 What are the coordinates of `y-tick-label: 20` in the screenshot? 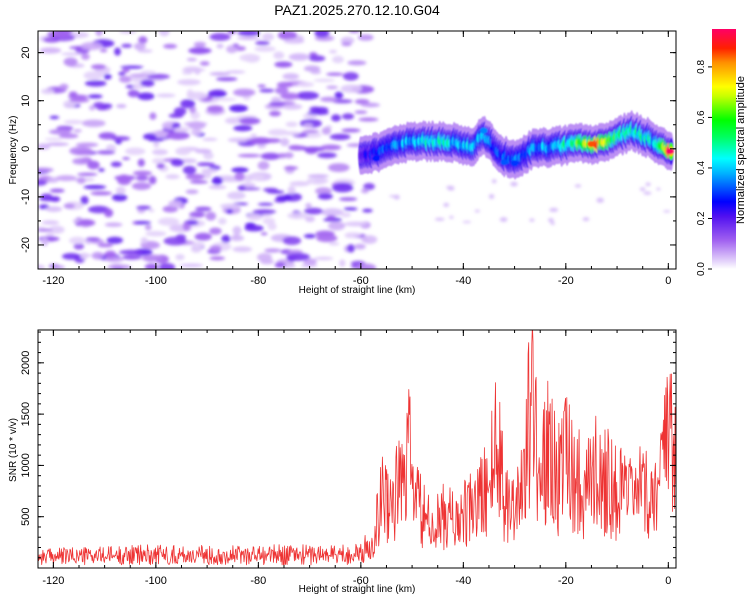 It's located at (26, 53).